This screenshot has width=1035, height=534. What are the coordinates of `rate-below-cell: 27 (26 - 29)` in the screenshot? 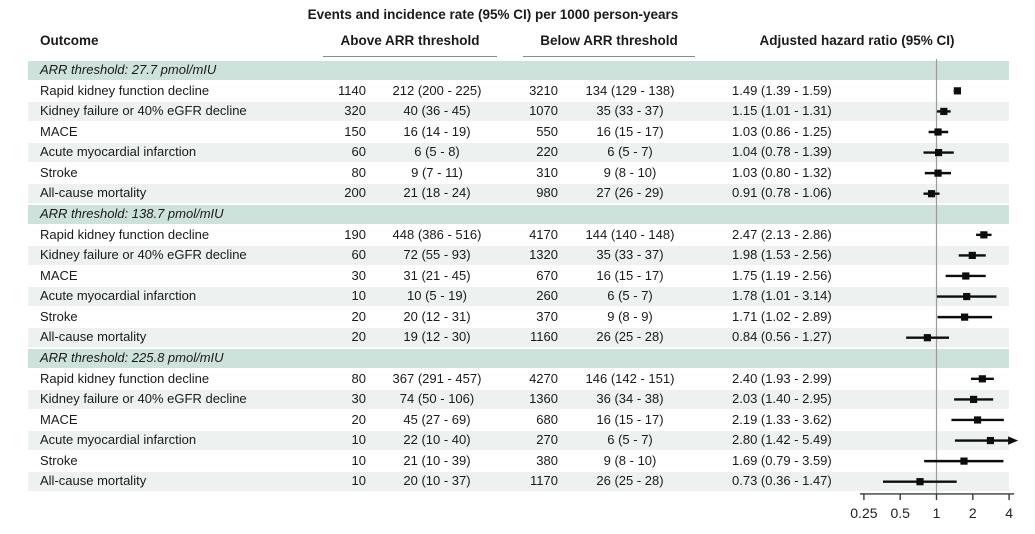 It's located at (630, 193).